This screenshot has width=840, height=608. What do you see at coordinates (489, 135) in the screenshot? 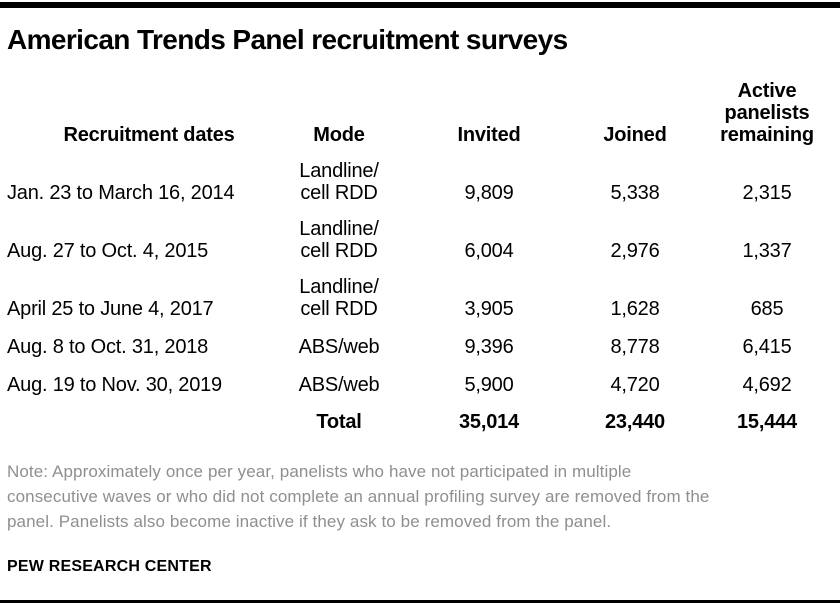
I see `column-header-invited: Invited` at bounding box center [489, 135].